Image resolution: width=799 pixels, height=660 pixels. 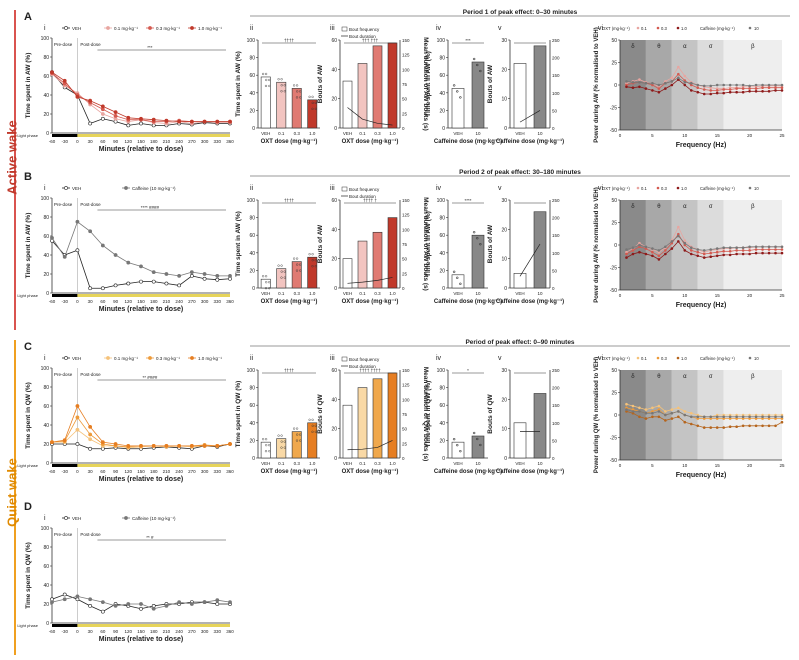 What do you see at coordinates (179, 301) in the screenshot?
I see `time-tick-label: 240` at bounding box center [179, 301].